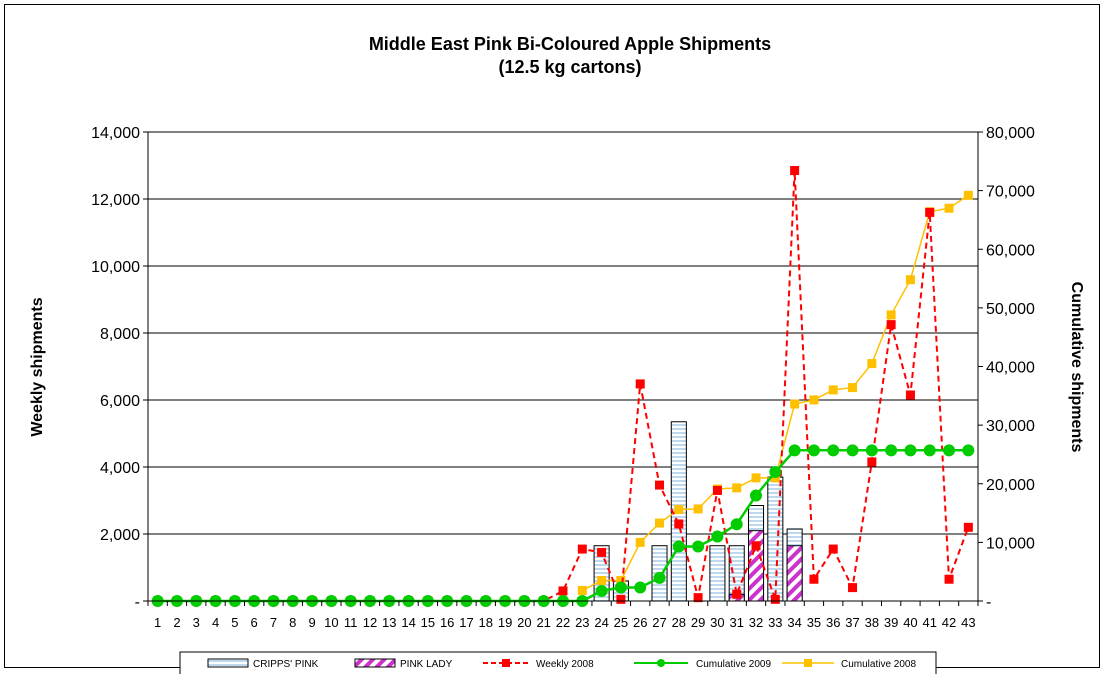 The height and width of the screenshot is (674, 1104). Describe the element at coordinates (1010, 133) in the screenshot. I see `y2-tick-label: 80,000` at that location.